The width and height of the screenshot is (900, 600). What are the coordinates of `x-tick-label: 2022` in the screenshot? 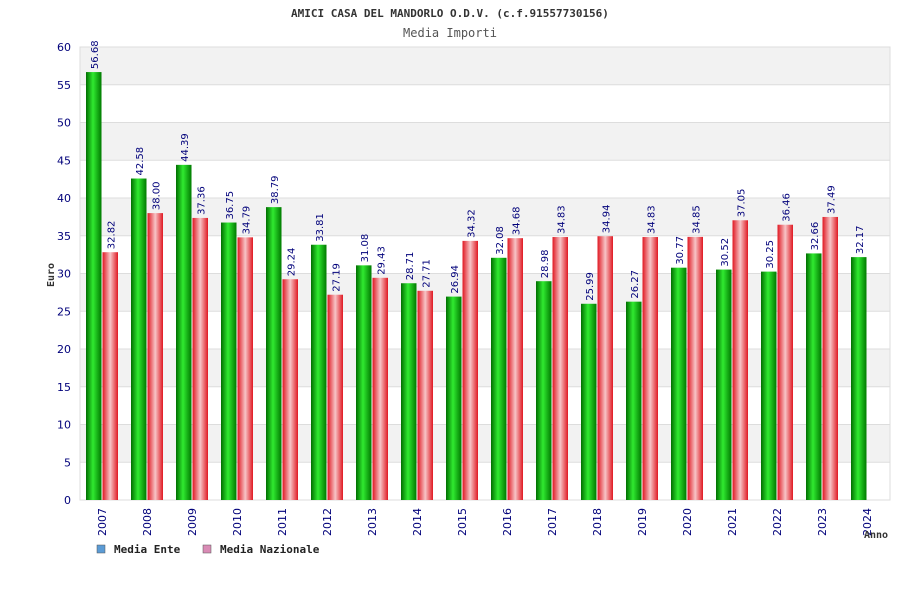 It's located at (777, 522).